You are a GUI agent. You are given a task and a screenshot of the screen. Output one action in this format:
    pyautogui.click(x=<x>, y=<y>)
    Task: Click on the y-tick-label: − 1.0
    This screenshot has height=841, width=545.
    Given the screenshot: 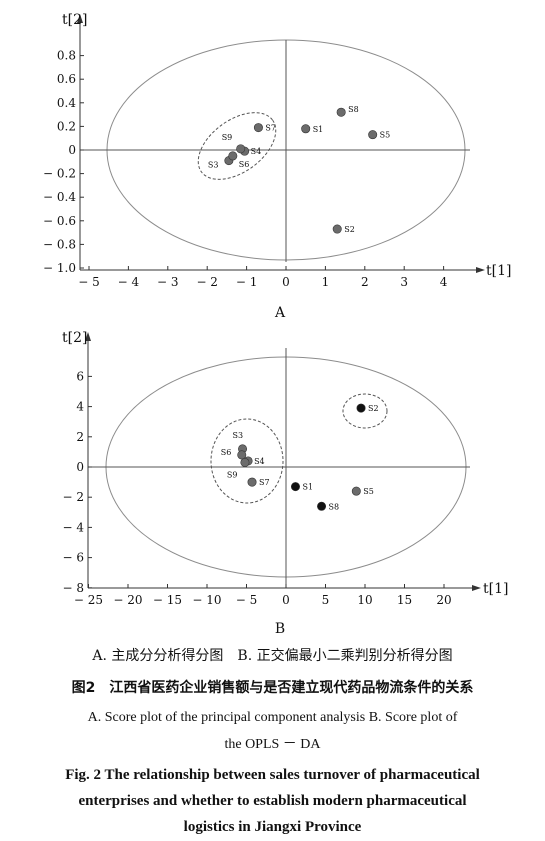 What is the action you would take?
    pyautogui.click(x=59, y=268)
    